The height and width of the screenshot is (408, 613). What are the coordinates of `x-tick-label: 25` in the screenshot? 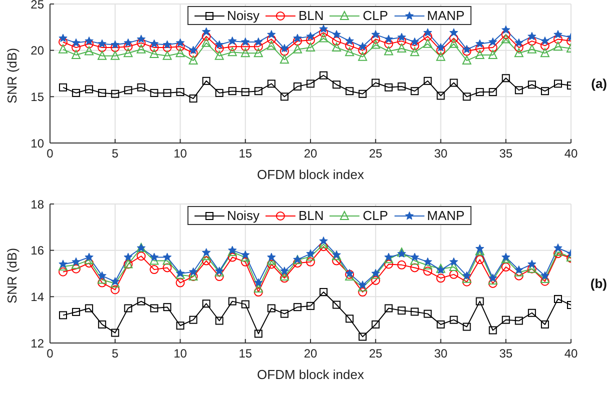 It's located at (375, 353).